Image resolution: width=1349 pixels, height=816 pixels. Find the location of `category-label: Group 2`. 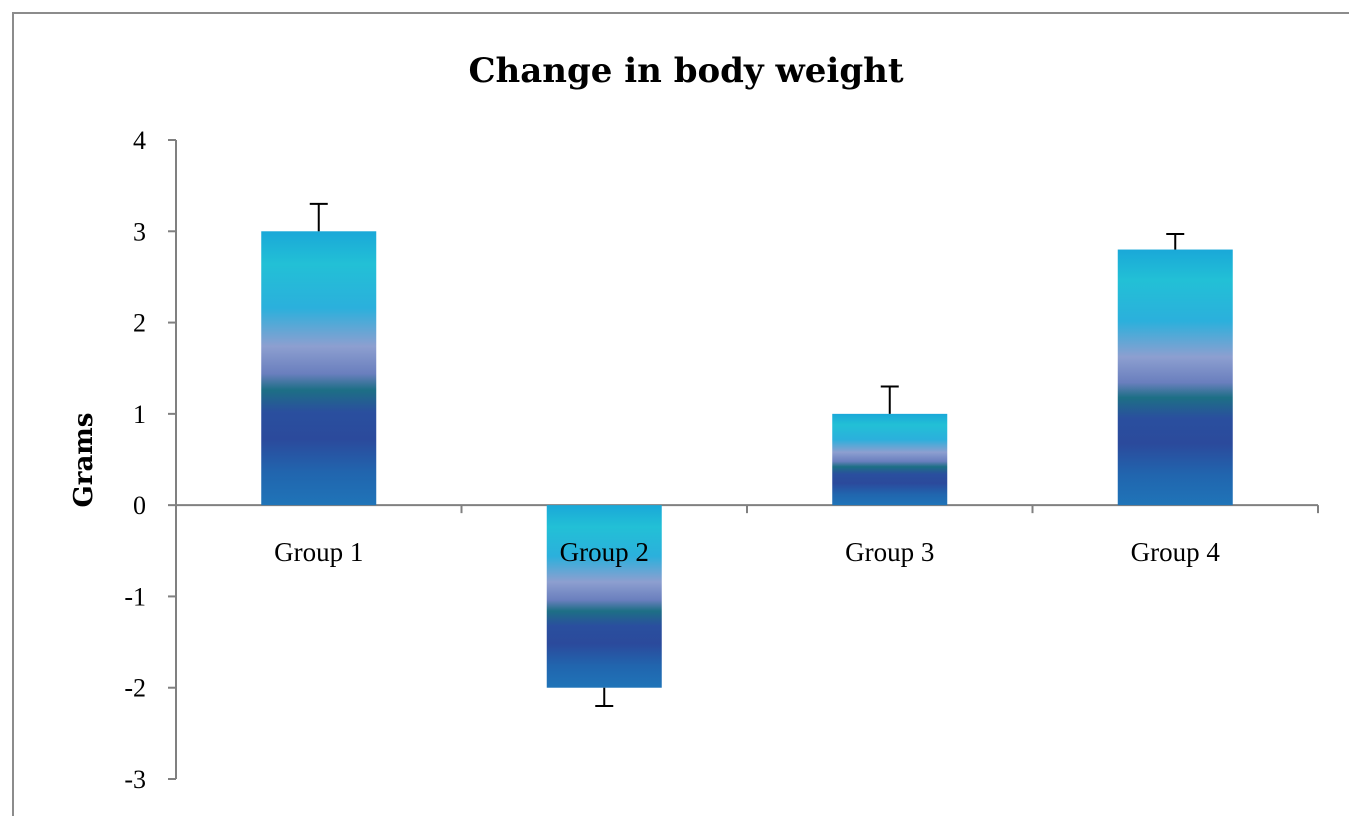

category-label: Group 2 is located at coordinates (604, 552).